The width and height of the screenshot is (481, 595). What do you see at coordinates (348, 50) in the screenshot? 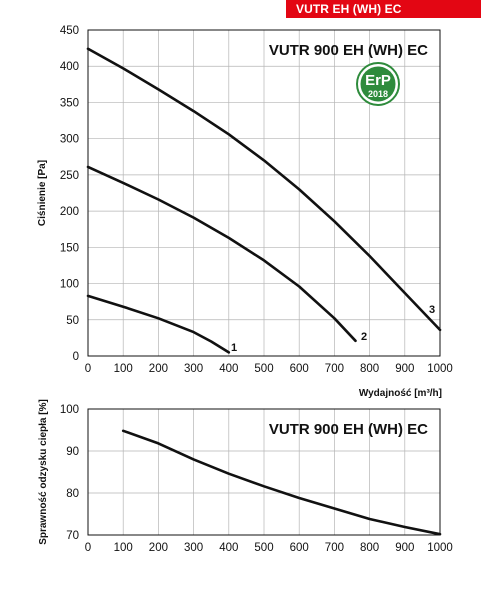
I see `pressure-chart-title: VUTR 900 EH (WH) EC` at bounding box center [348, 50].